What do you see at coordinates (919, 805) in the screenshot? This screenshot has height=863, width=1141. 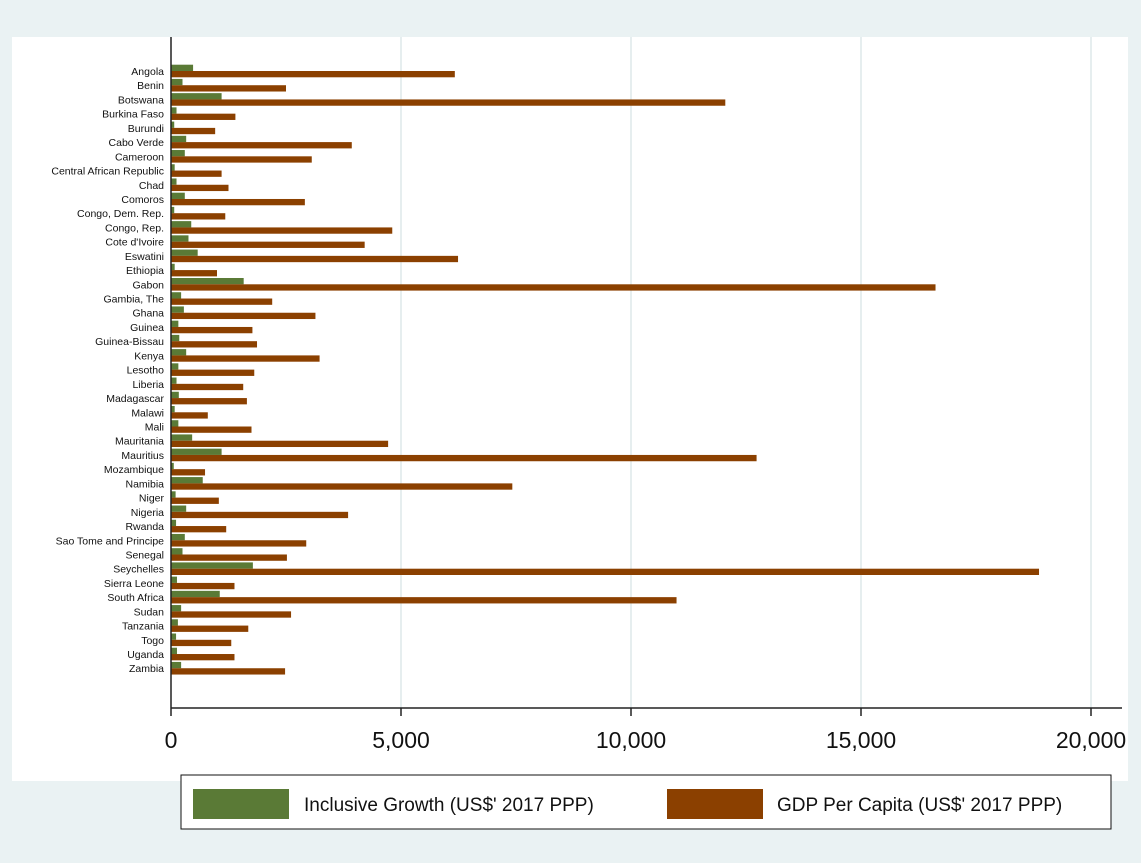 I see `legend-label-gdp-per-capita: GDP Per Capita (US$' 2017 PPP)` at bounding box center [919, 805].